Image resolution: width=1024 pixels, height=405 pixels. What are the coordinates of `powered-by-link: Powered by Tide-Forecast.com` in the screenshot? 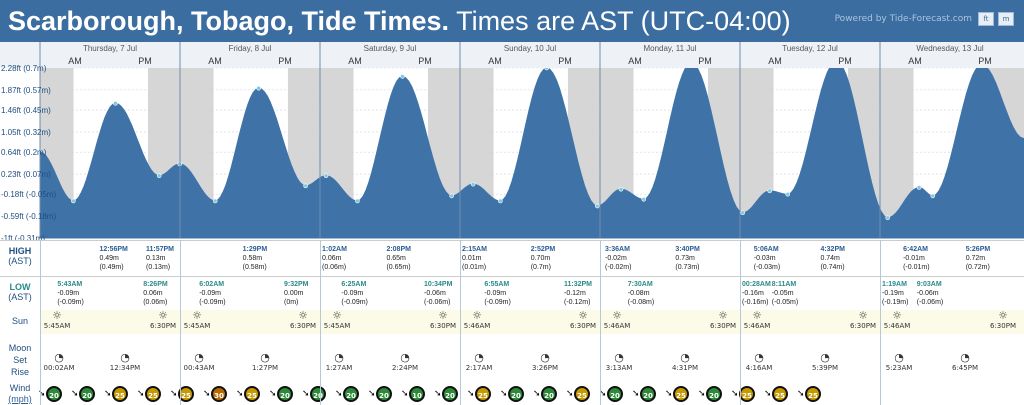 It's located at (903, 19).